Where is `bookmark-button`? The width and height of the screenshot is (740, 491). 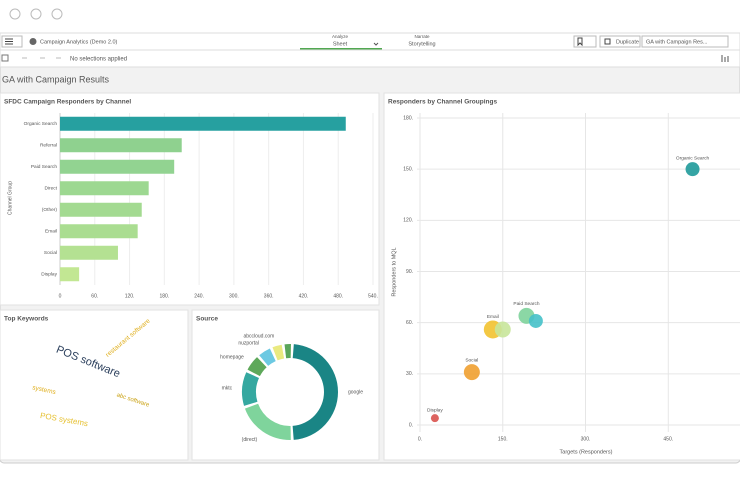 bookmark-button is located at coordinates (585, 41).